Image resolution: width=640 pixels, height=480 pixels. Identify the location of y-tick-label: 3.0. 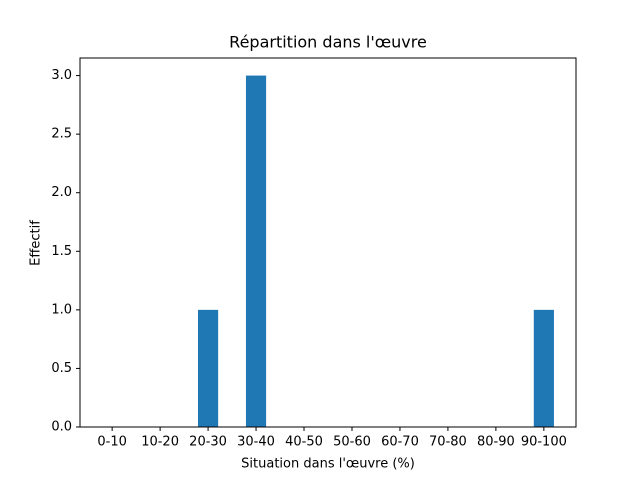
(61, 75).